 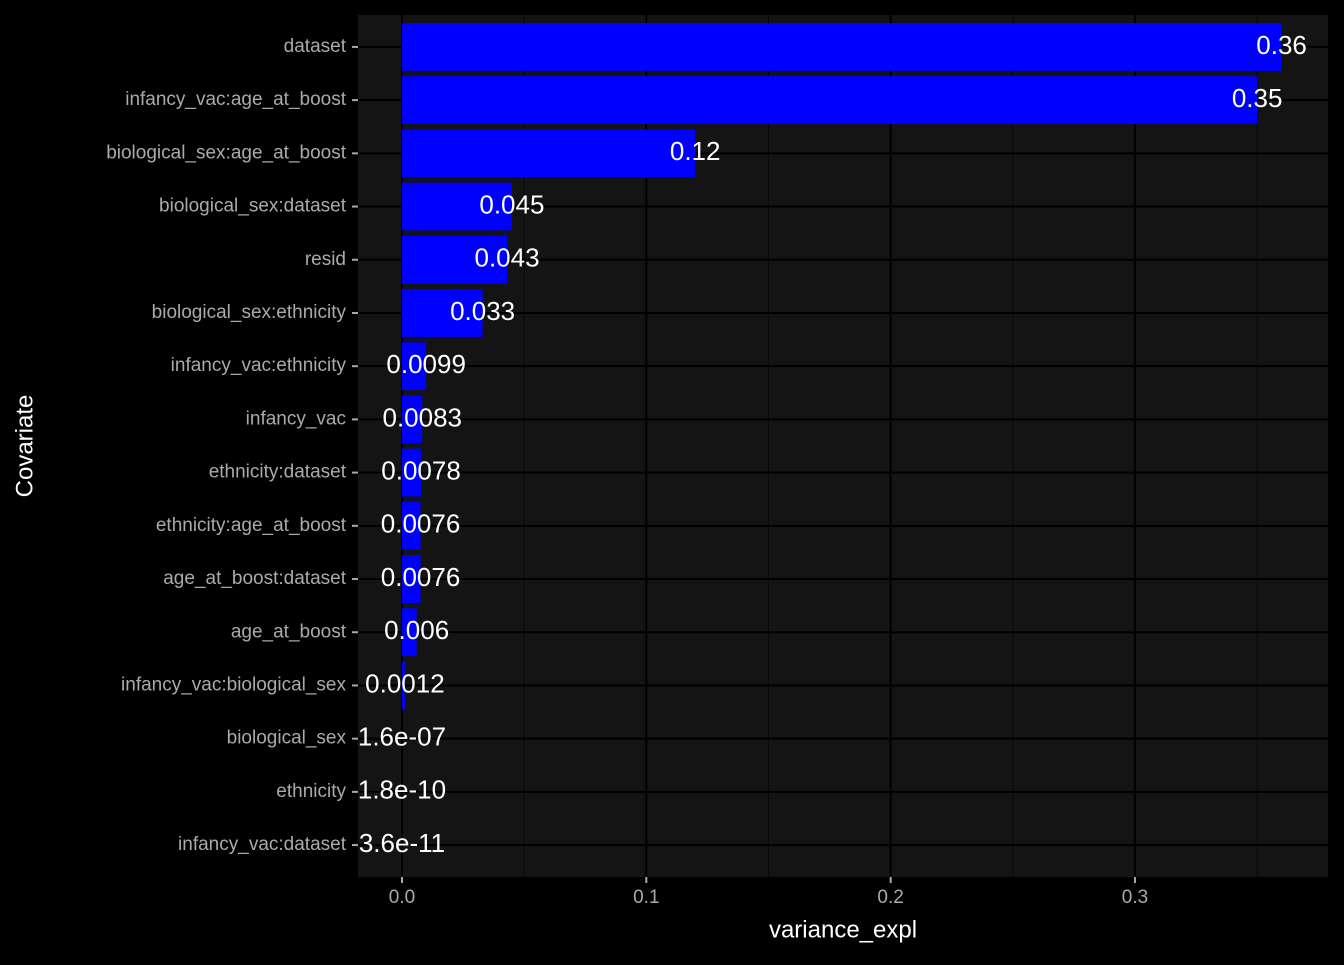 What do you see at coordinates (482, 311) in the screenshot?
I see `data-label: 0.033` at bounding box center [482, 311].